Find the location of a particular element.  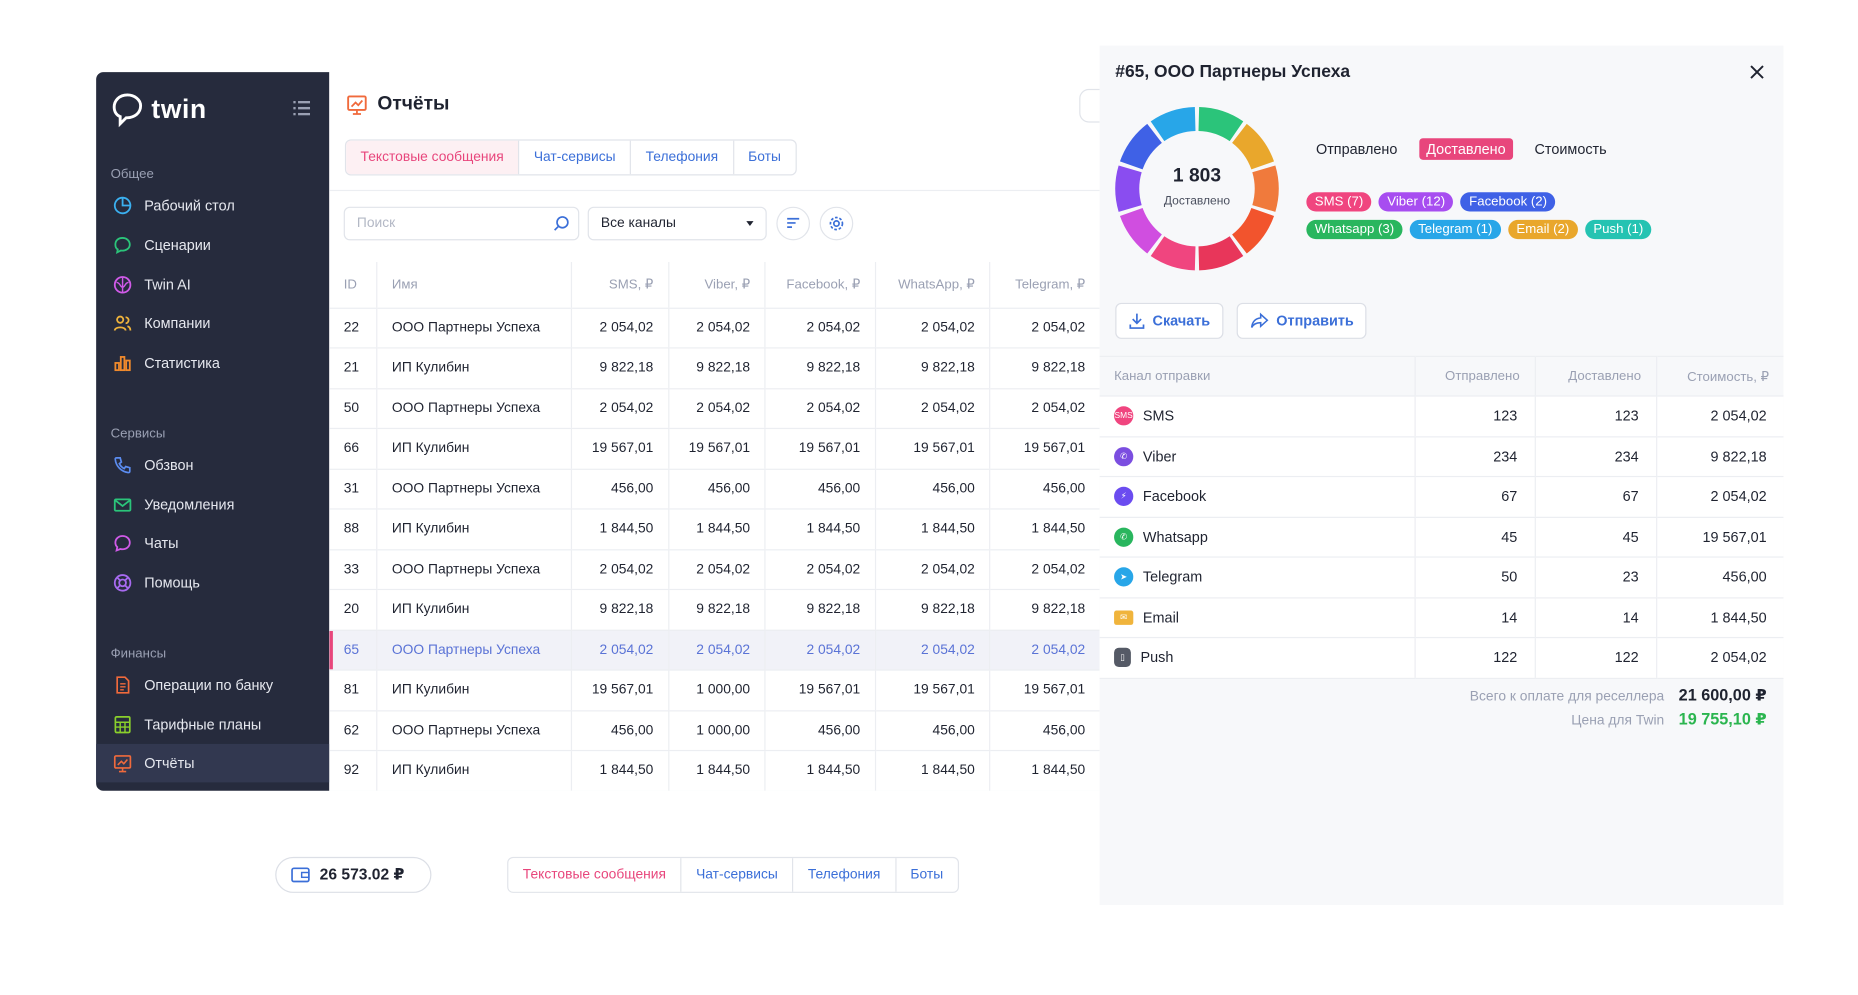

close-icon is located at coordinates (1757, 72).